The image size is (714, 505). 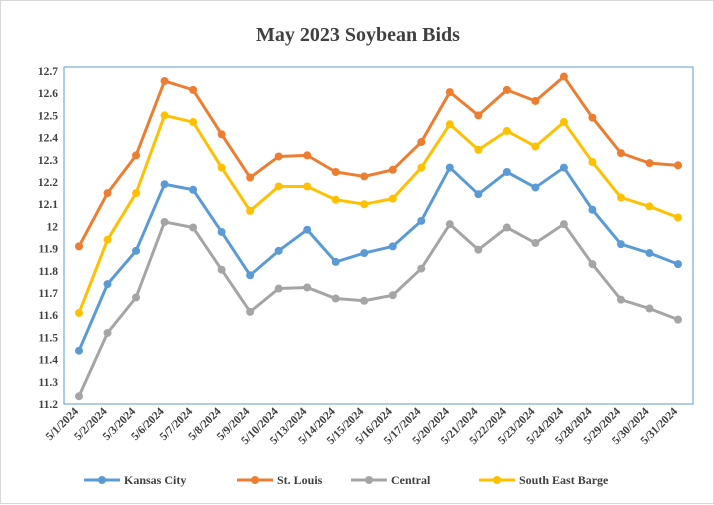 What do you see at coordinates (48, 205) in the screenshot?
I see `y-tick-label: 12.1` at bounding box center [48, 205].